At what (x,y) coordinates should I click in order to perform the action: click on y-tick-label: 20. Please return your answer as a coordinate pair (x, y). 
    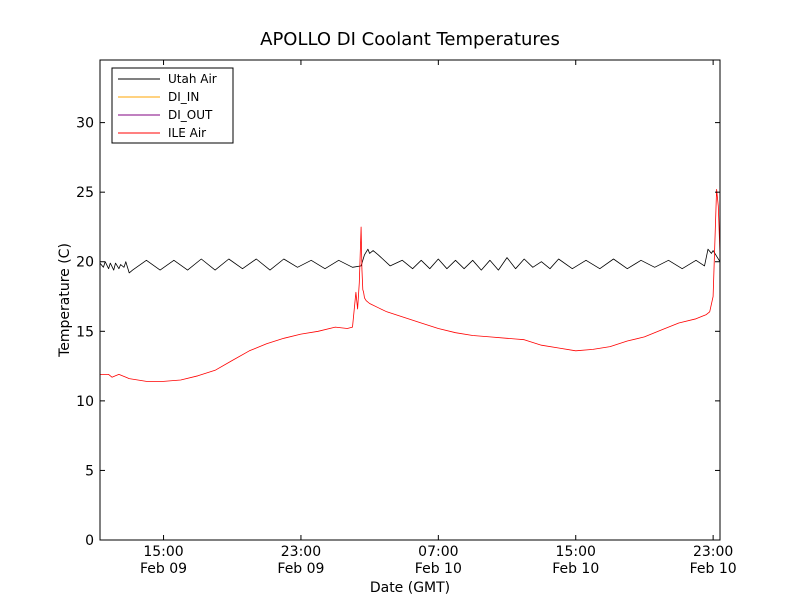
    Looking at the image, I should click on (85, 263).